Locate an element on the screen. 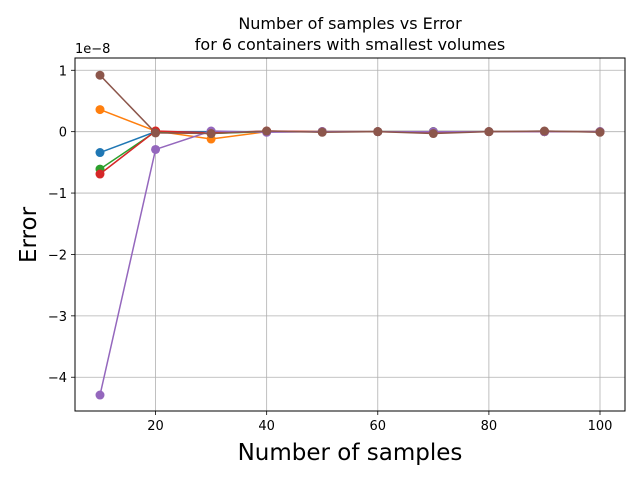 This screenshot has width=640, height=480. y-tick-label: −4 is located at coordinates (57, 378).